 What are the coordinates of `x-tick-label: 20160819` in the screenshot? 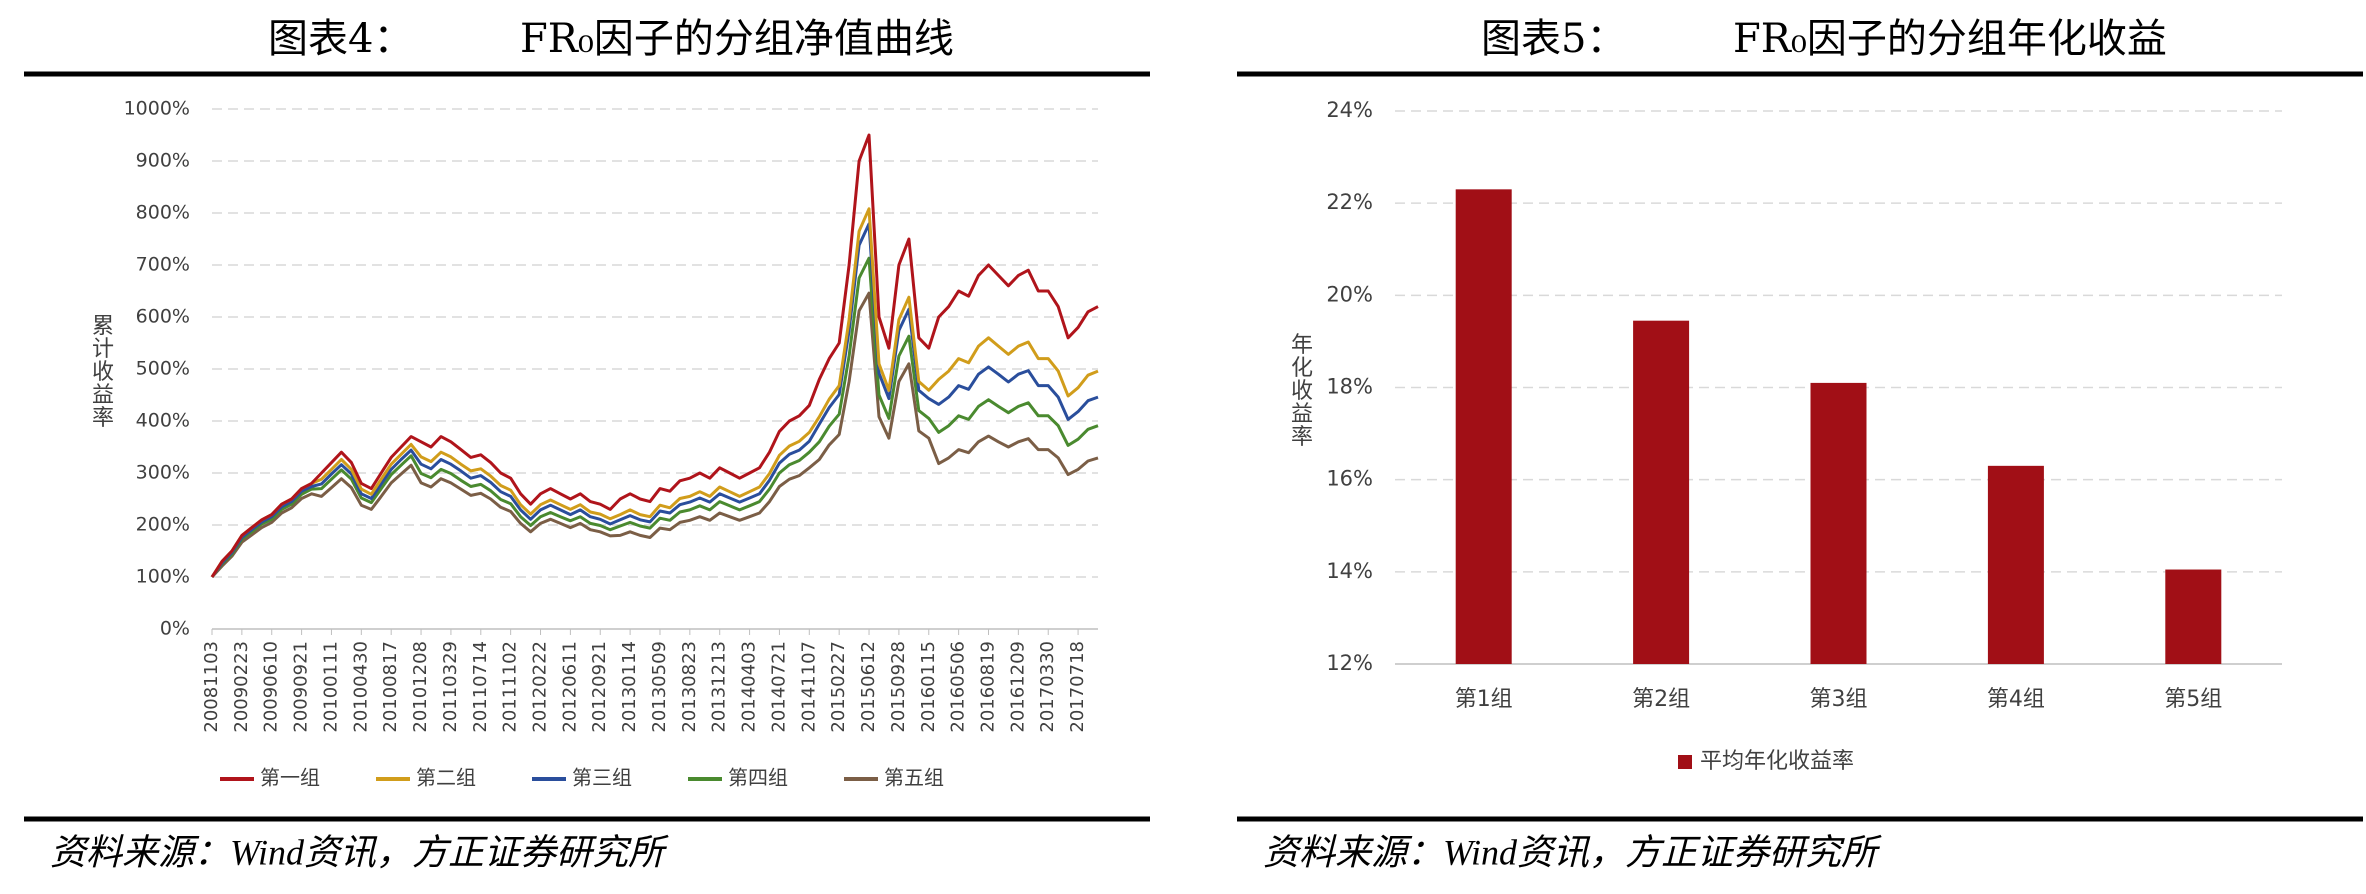 It's located at (987, 687).